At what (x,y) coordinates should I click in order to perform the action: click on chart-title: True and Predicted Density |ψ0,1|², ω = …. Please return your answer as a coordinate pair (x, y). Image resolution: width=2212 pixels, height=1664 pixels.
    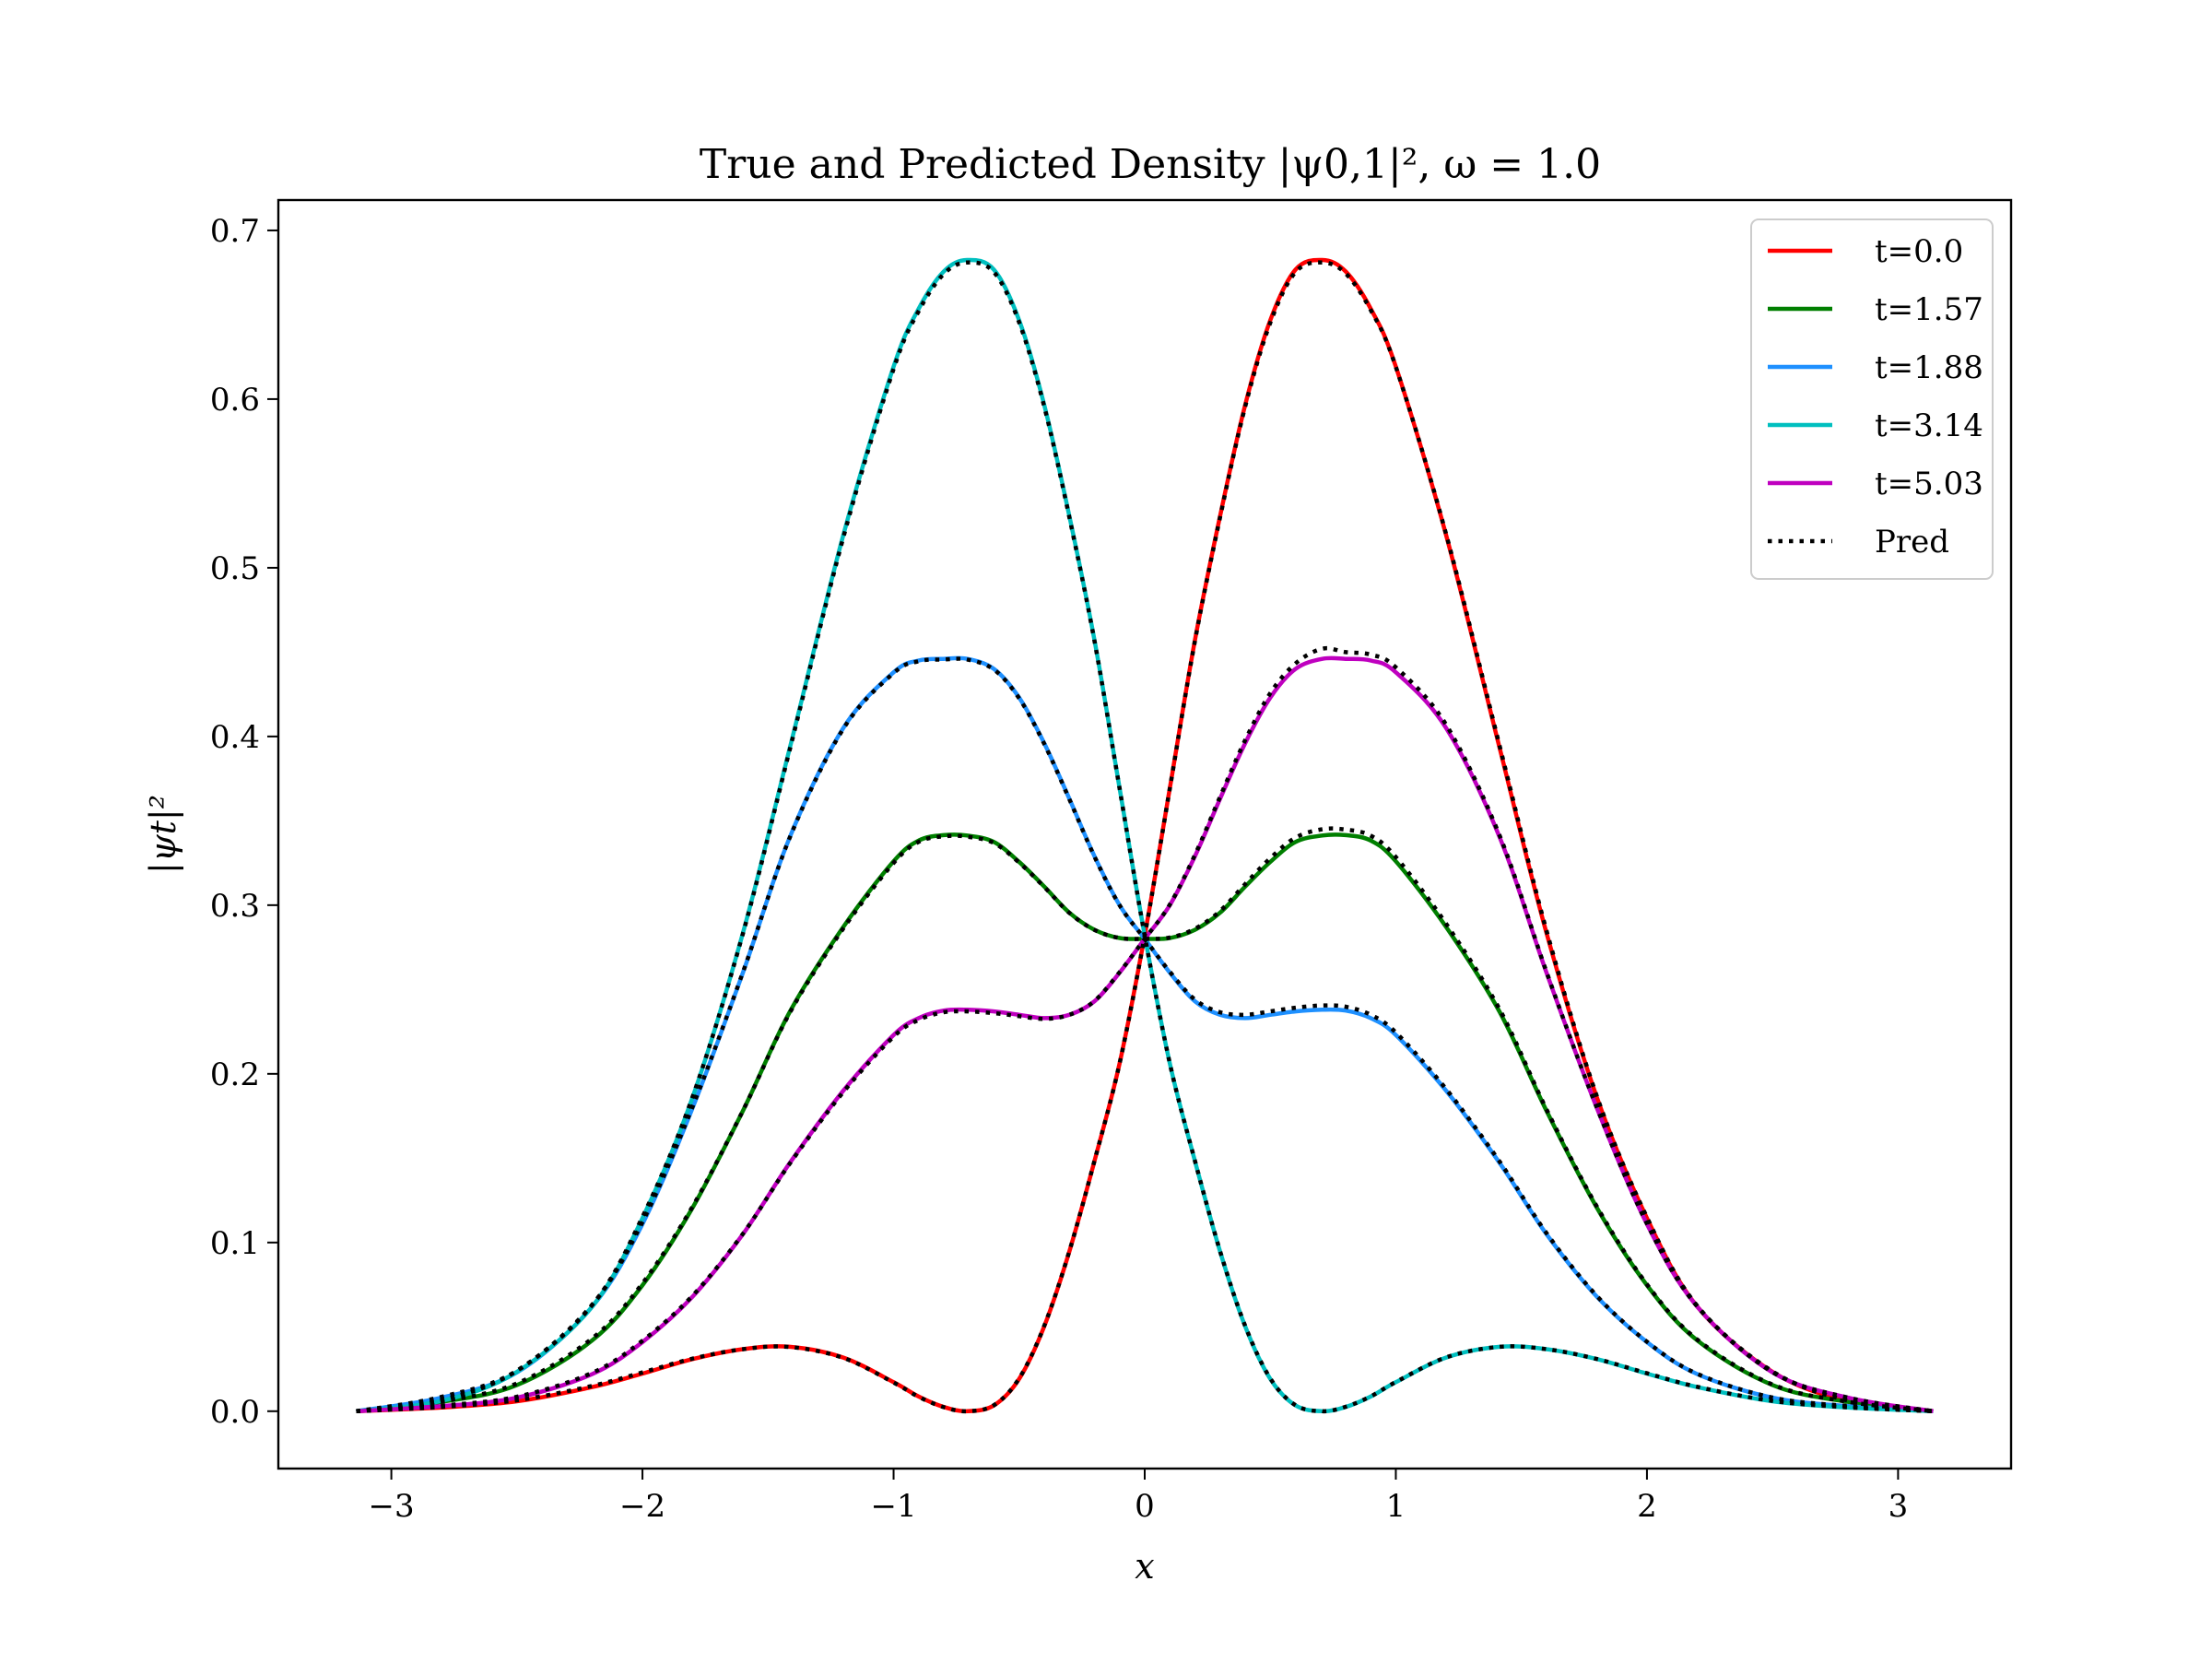
    Looking at the image, I should click on (1150, 164).